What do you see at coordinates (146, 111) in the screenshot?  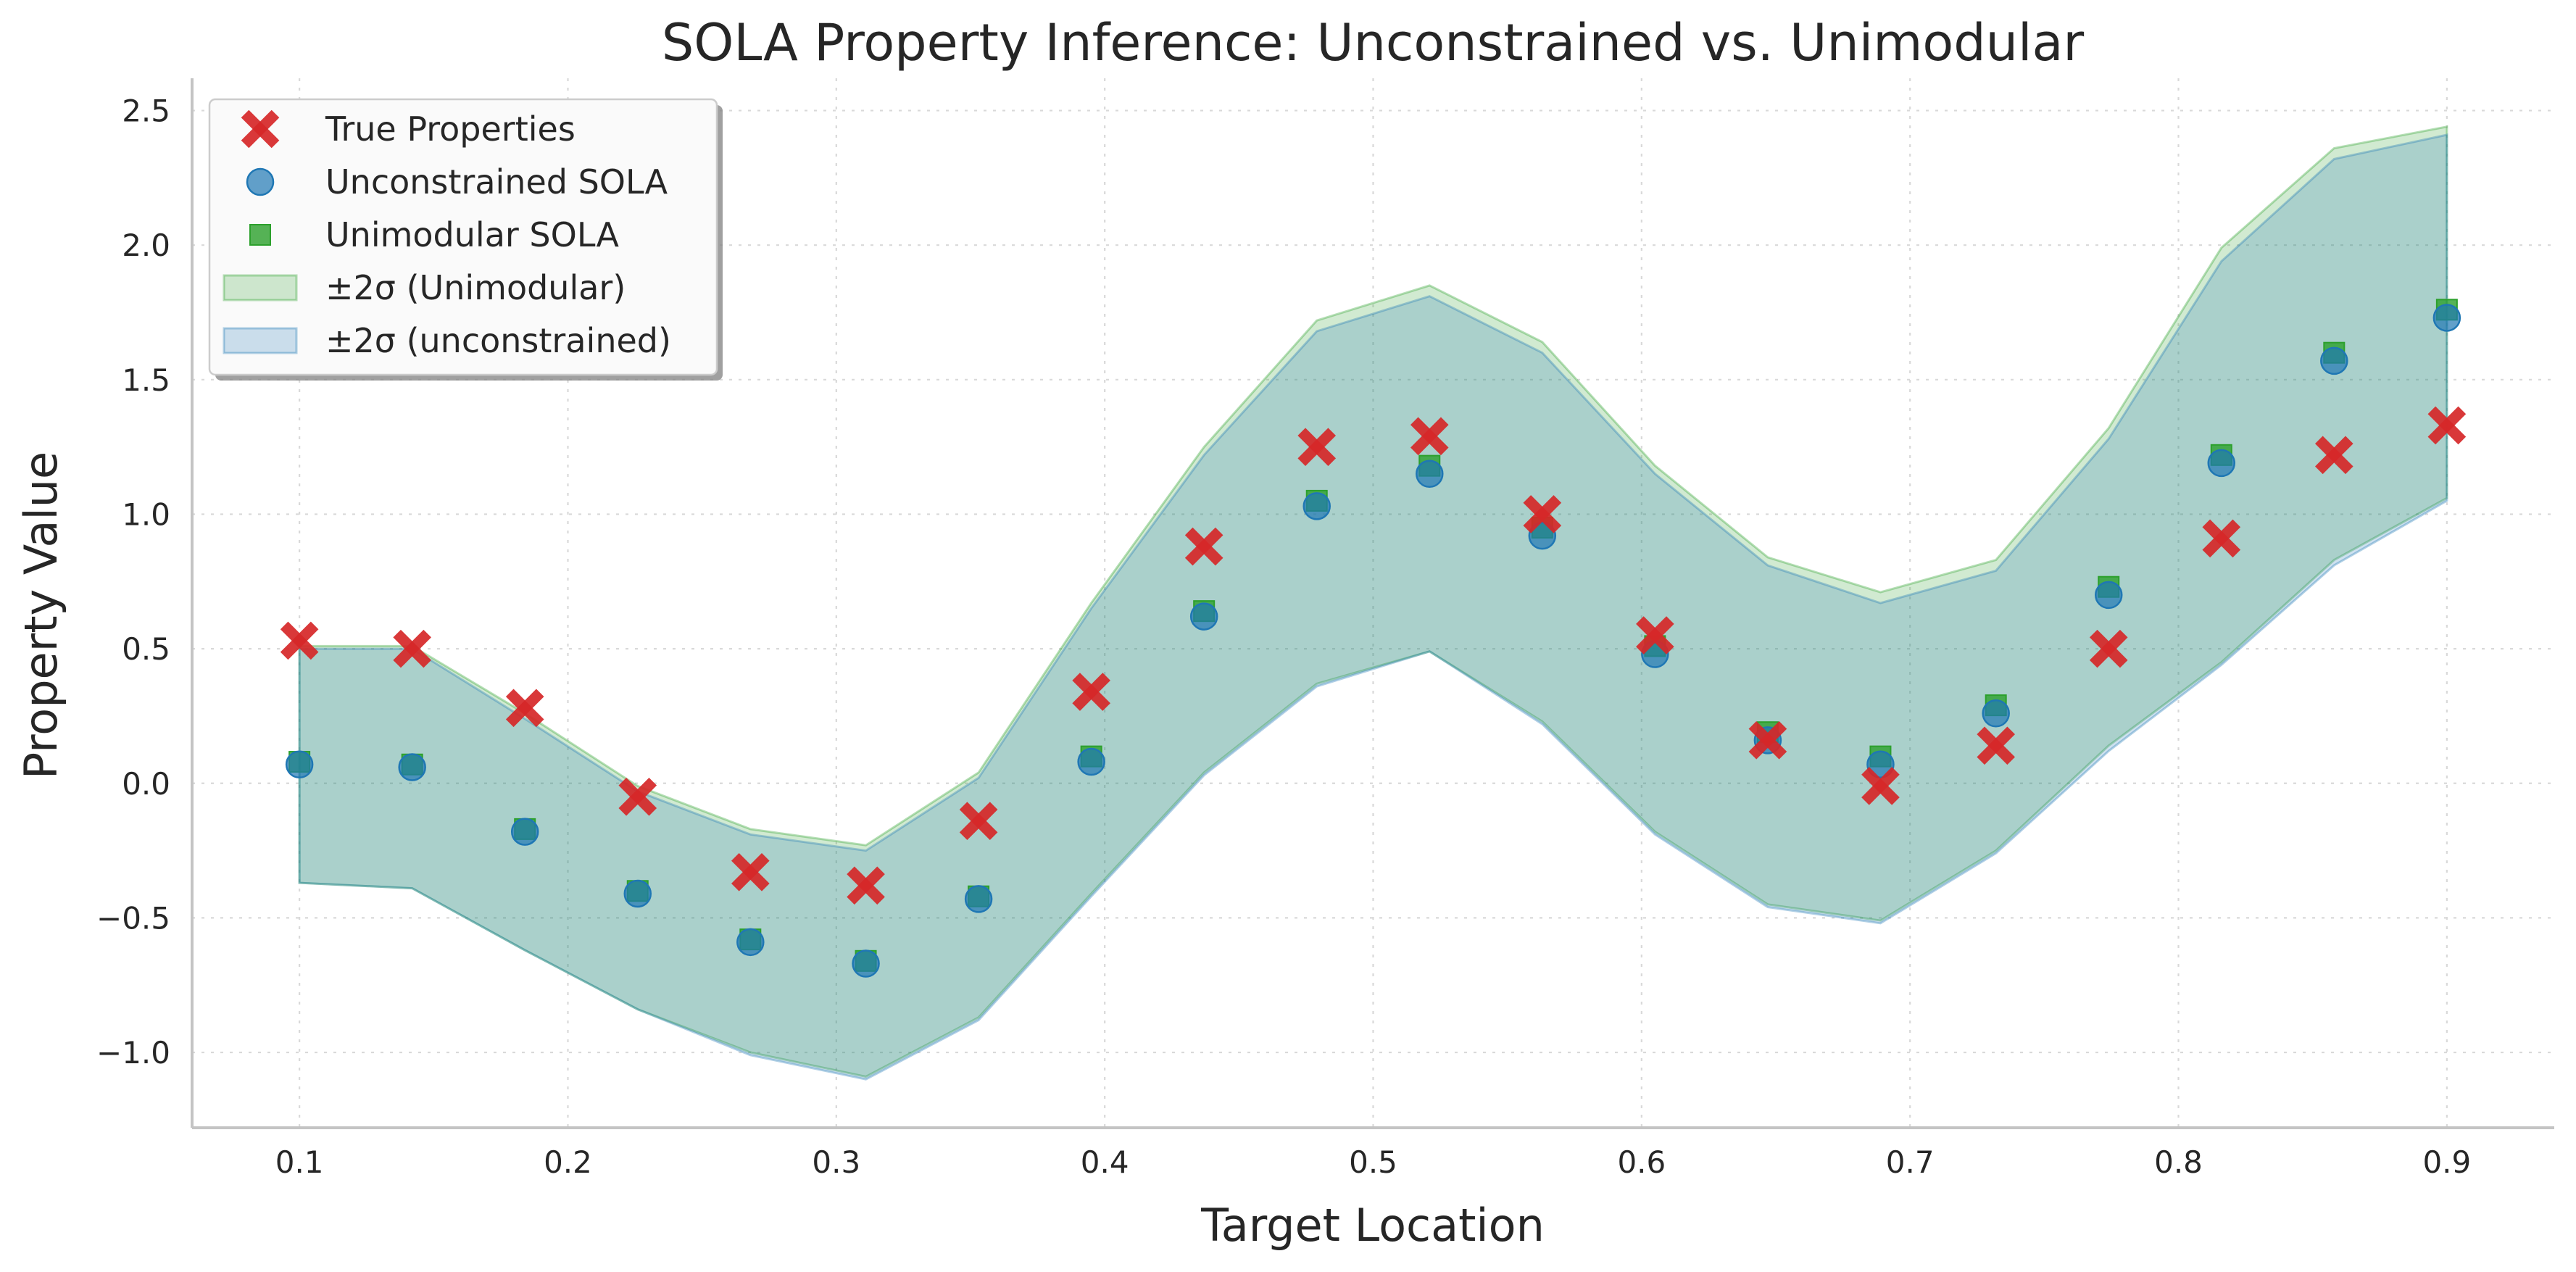 I see `y-tick-label: 2.5` at bounding box center [146, 111].